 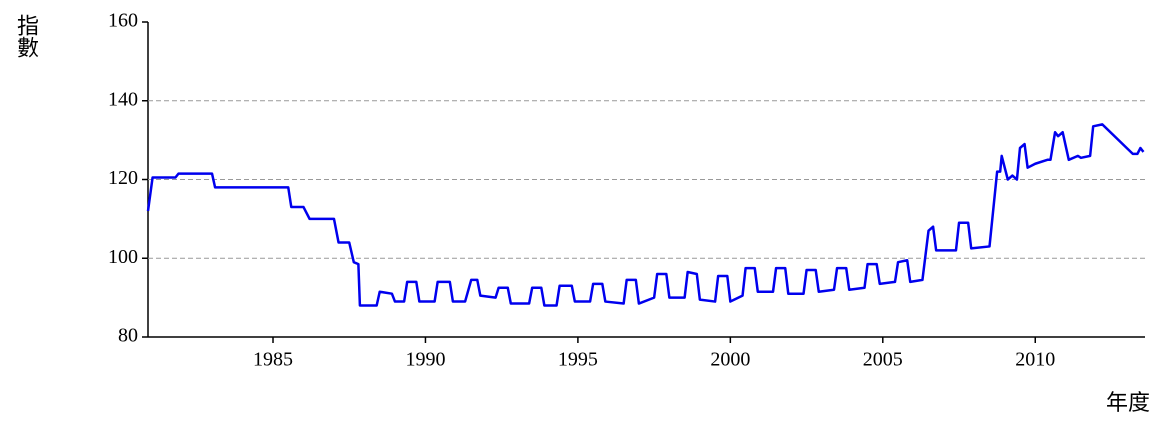 I want to click on y-axis-label: 指數, so click(x=26, y=36).